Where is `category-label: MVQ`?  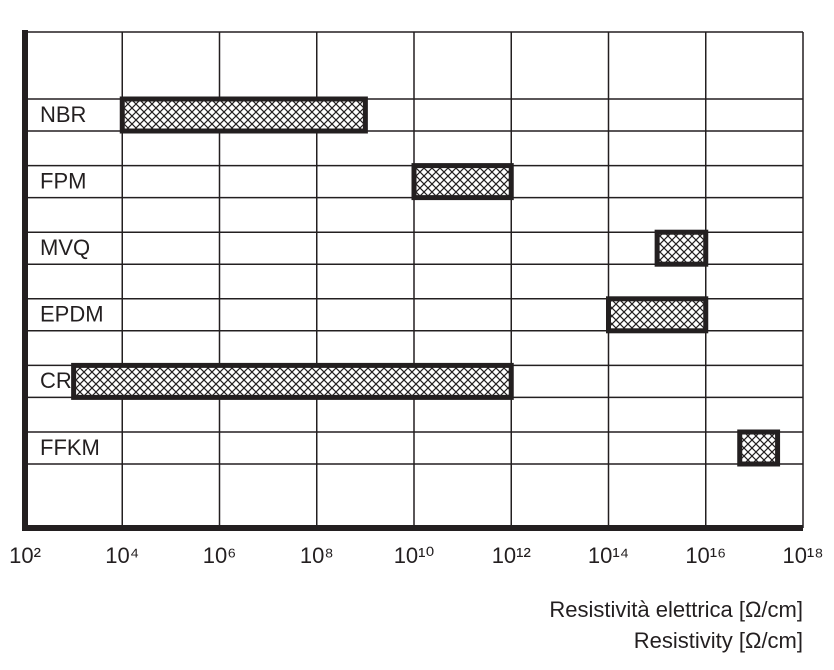 category-label: MVQ is located at coordinates (65, 247).